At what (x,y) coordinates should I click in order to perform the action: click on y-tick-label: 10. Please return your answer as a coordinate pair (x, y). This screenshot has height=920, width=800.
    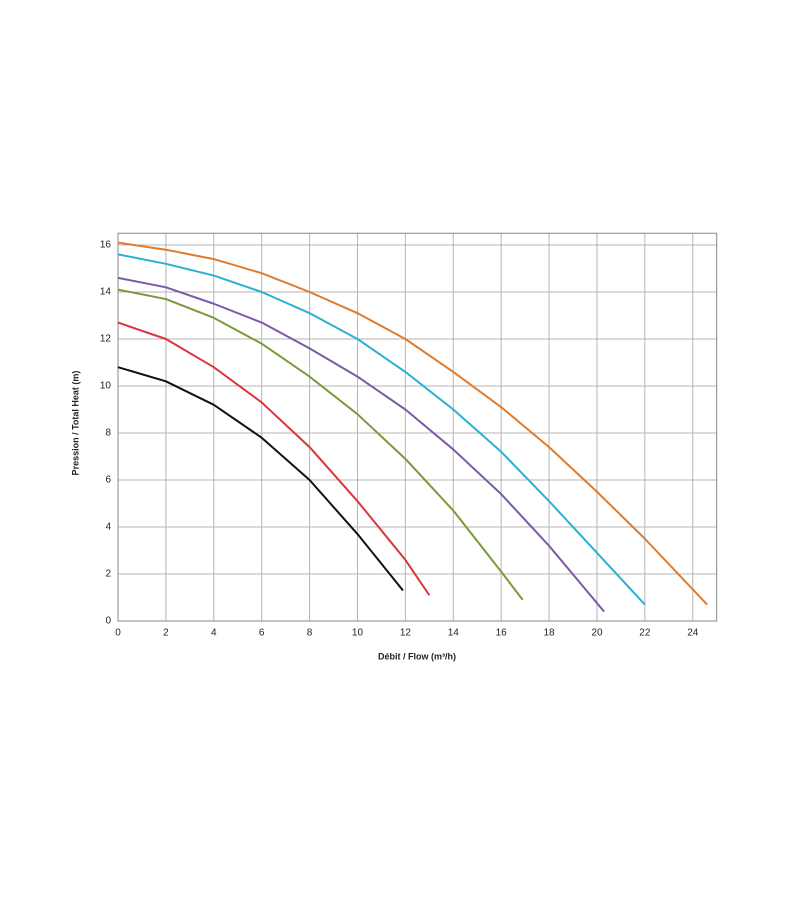
    Looking at the image, I should click on (106, 386).